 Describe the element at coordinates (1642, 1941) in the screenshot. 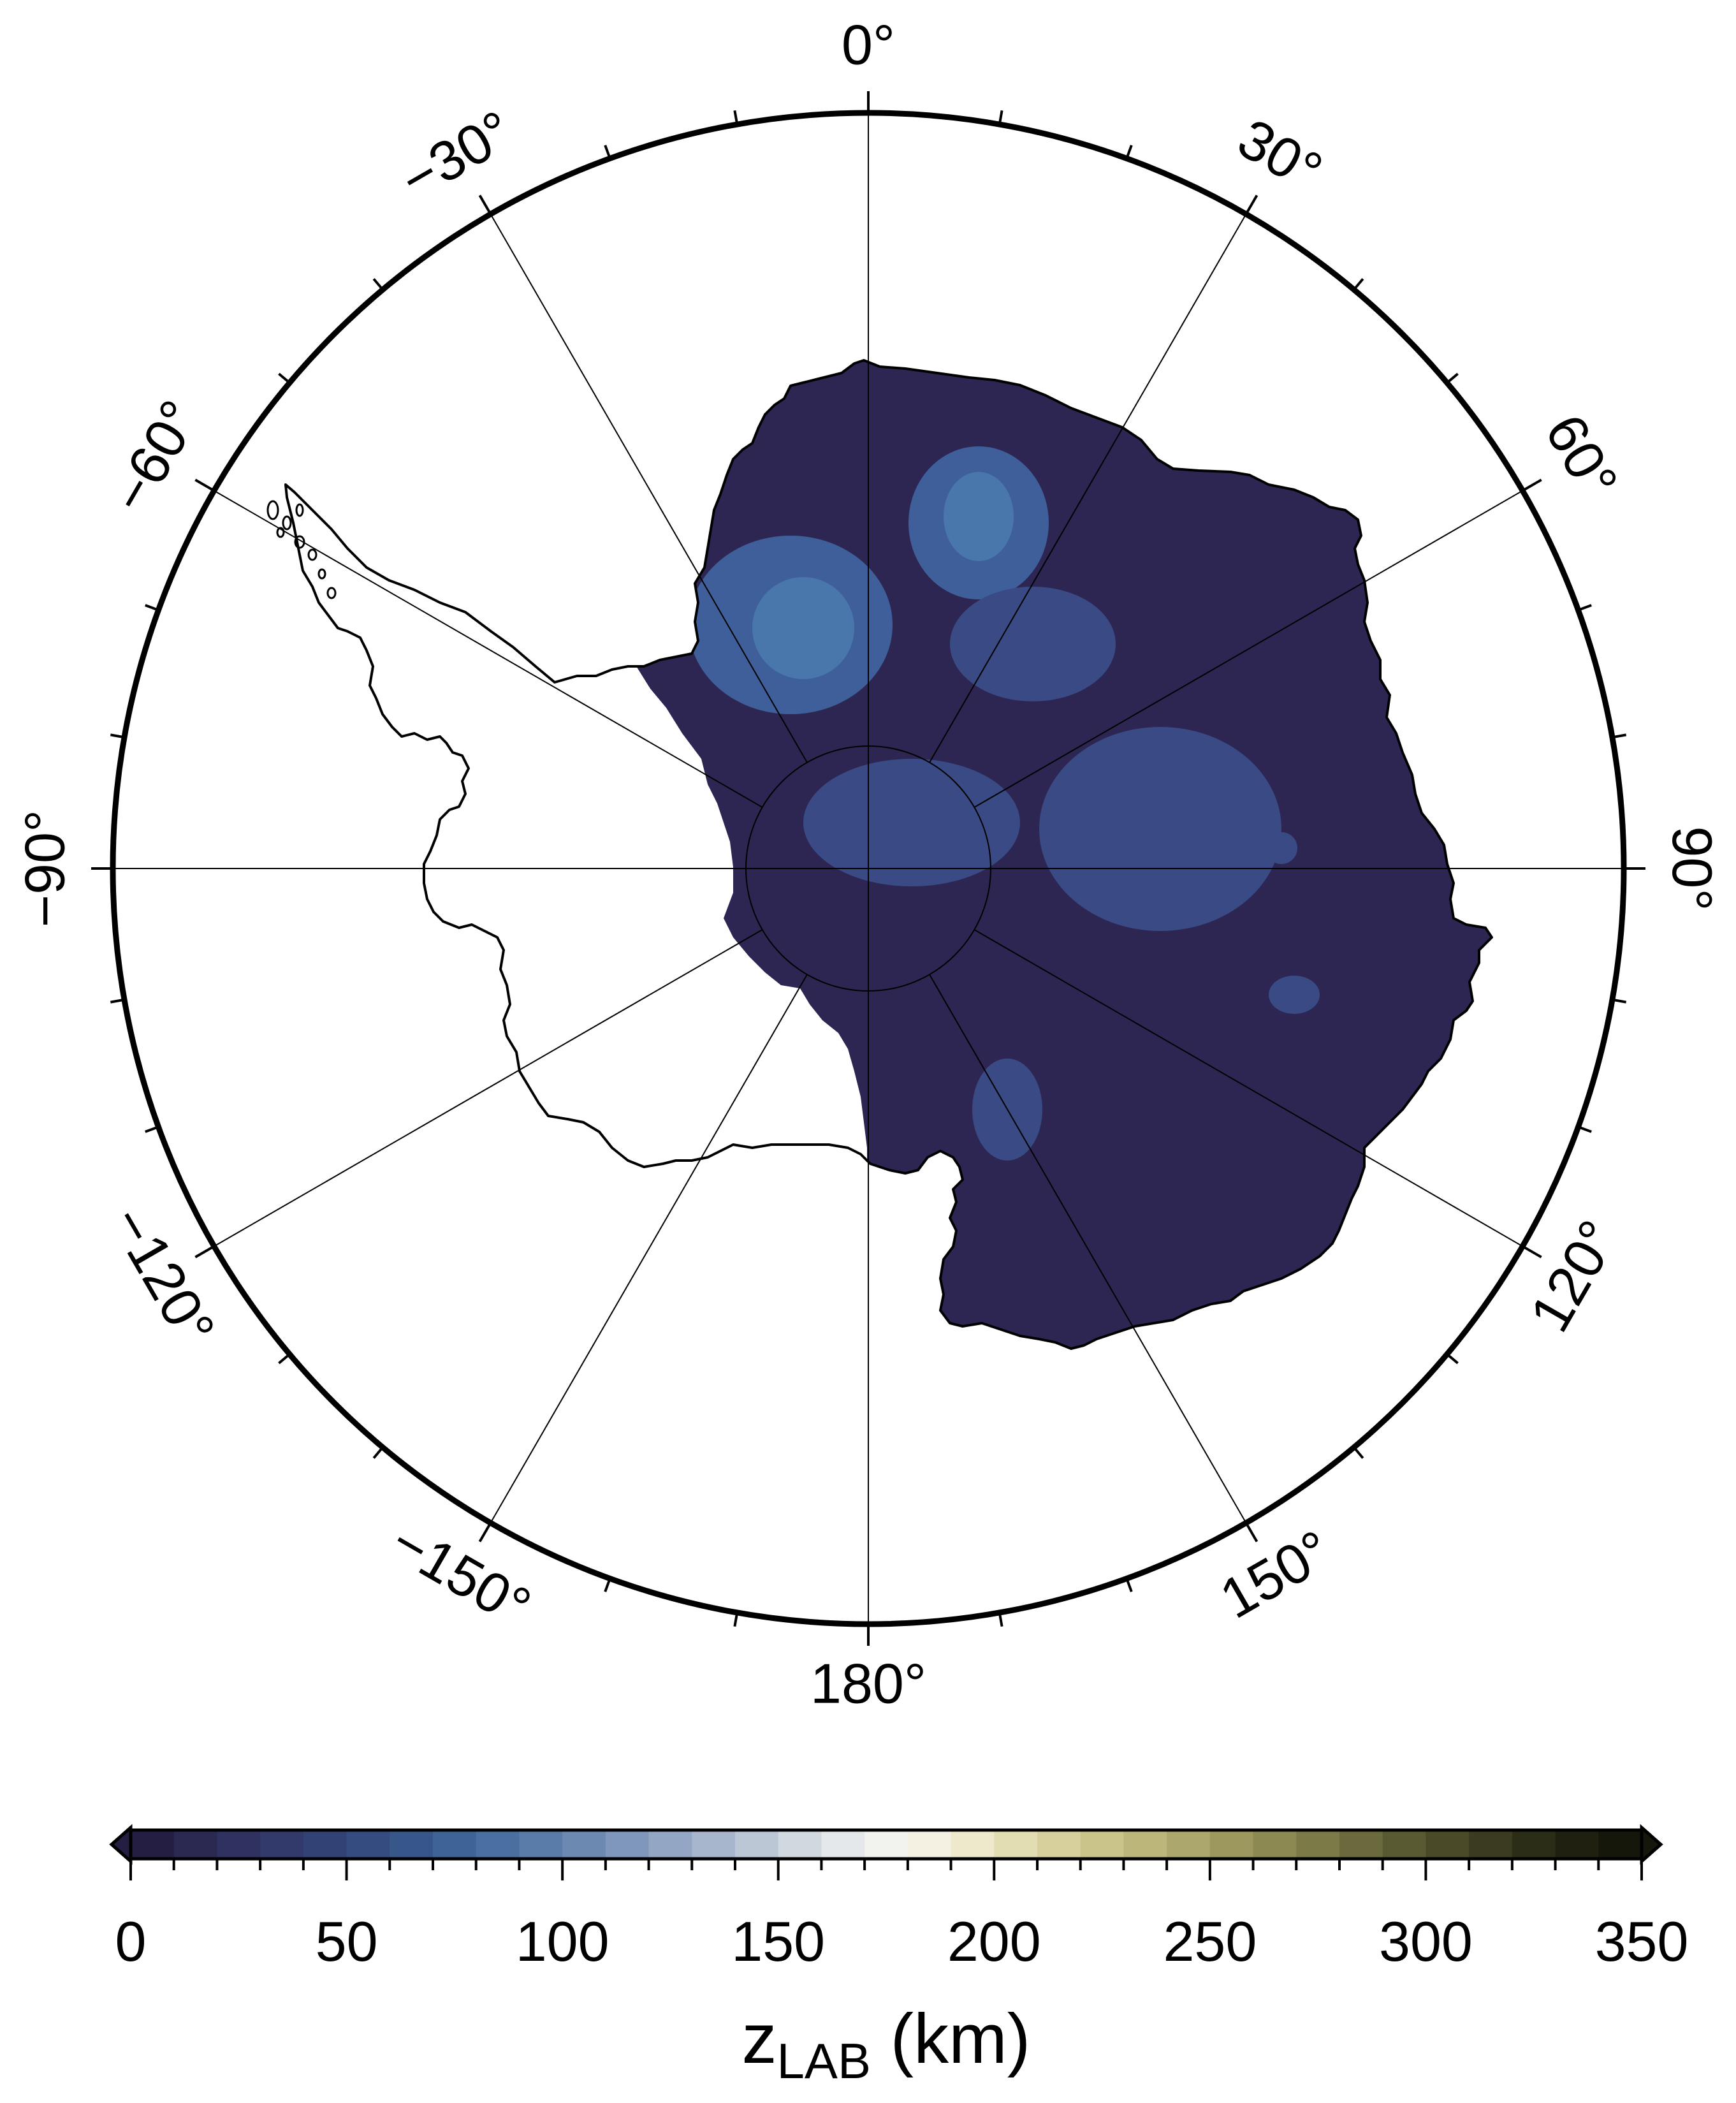

I see `colorbar-tick-label: 350` at that location.